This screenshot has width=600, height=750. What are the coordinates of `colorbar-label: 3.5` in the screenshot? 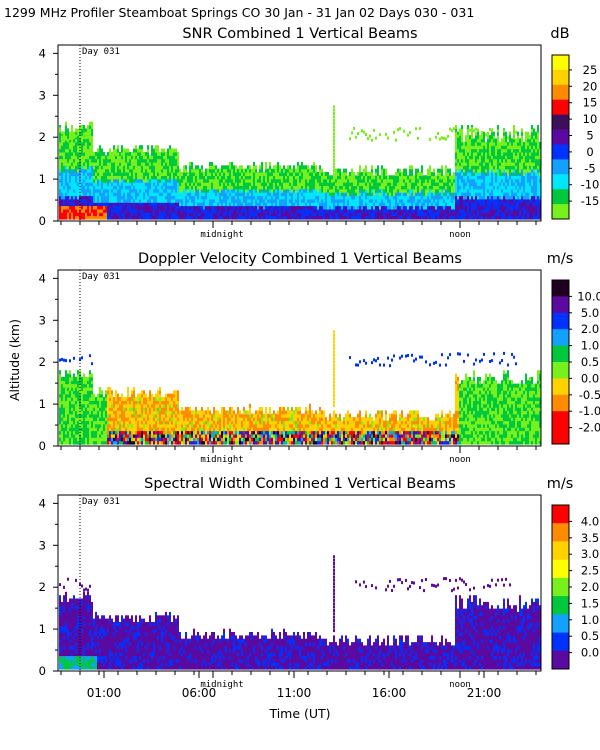 It's located at (590, 538).